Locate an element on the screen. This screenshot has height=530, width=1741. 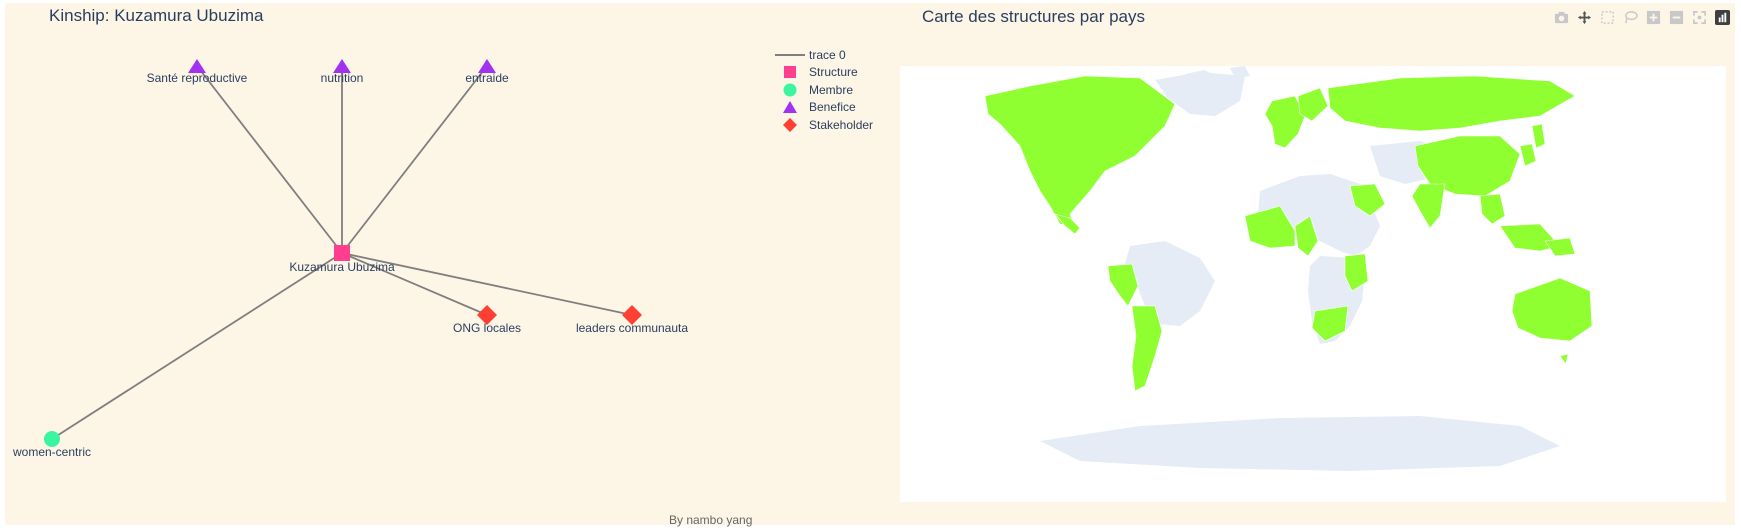
node-structure-marker is located at coordinates (342, 253).